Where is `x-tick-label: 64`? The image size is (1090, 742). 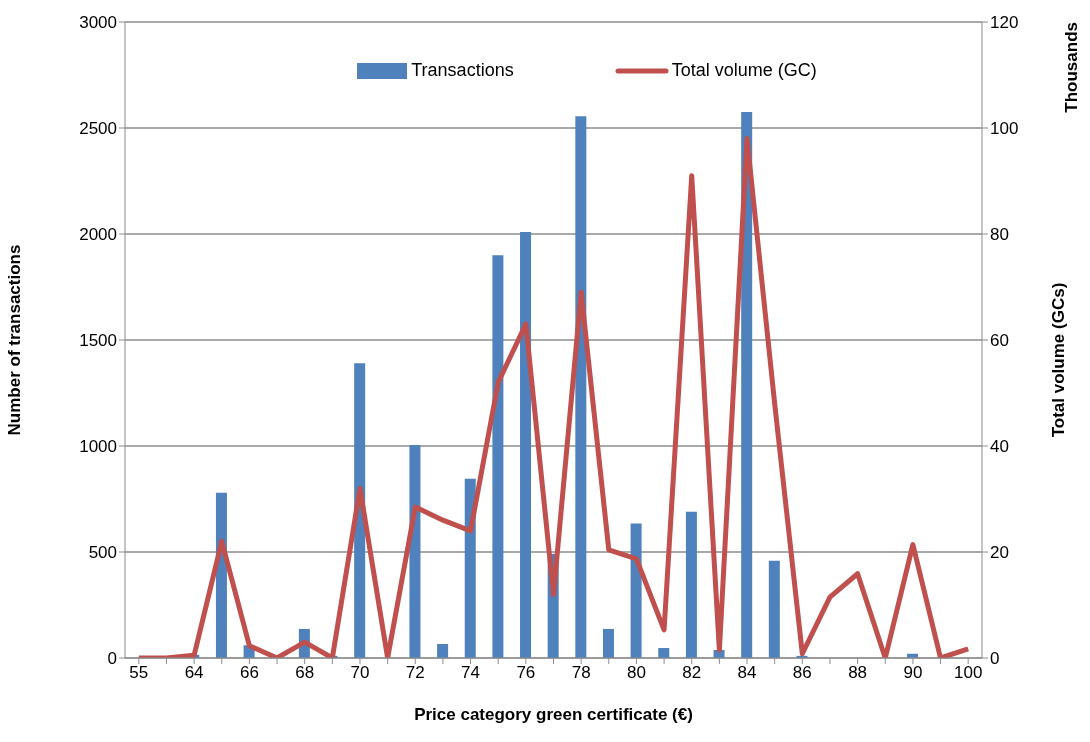
x-tick-label: 64 is located at coordinates (194, 673).